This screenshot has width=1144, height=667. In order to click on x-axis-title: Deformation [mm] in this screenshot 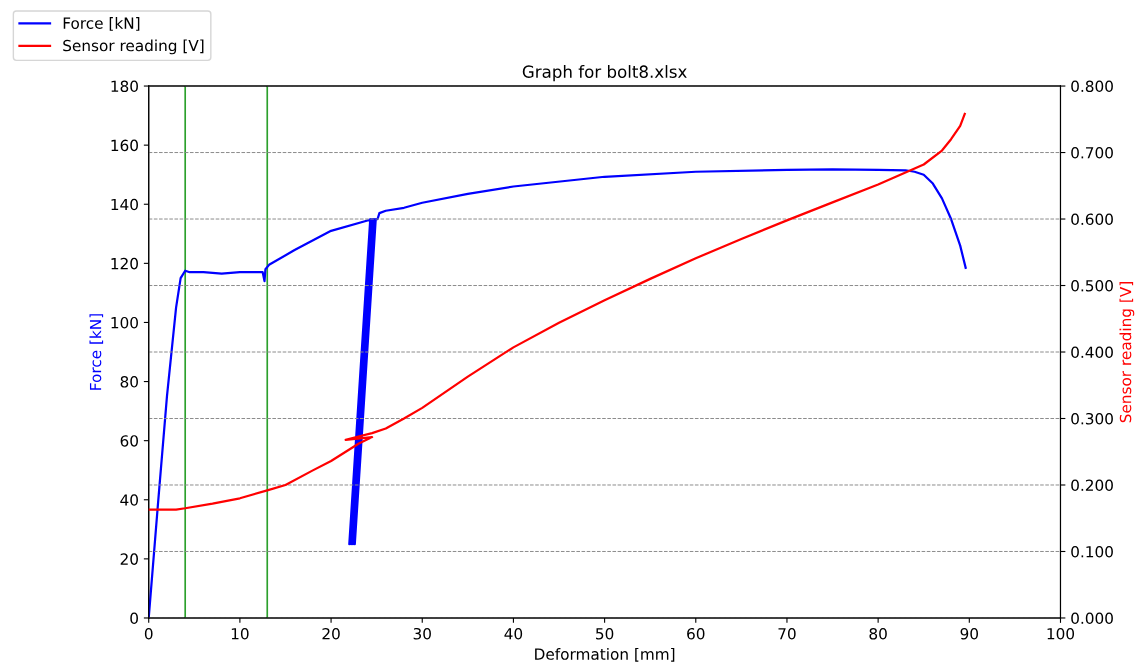, I will do `click(605, 655)`.